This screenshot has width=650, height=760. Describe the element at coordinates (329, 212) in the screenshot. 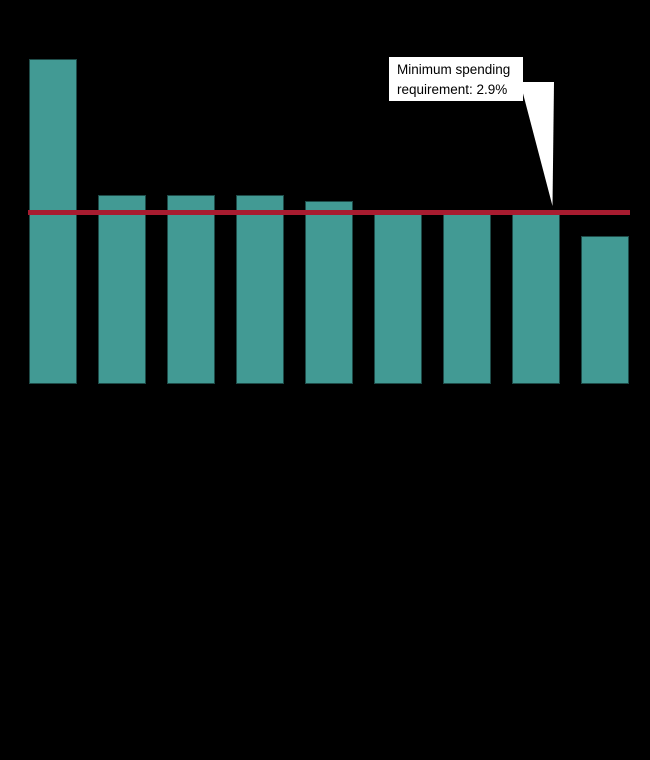

I see `reference-line` at that location.